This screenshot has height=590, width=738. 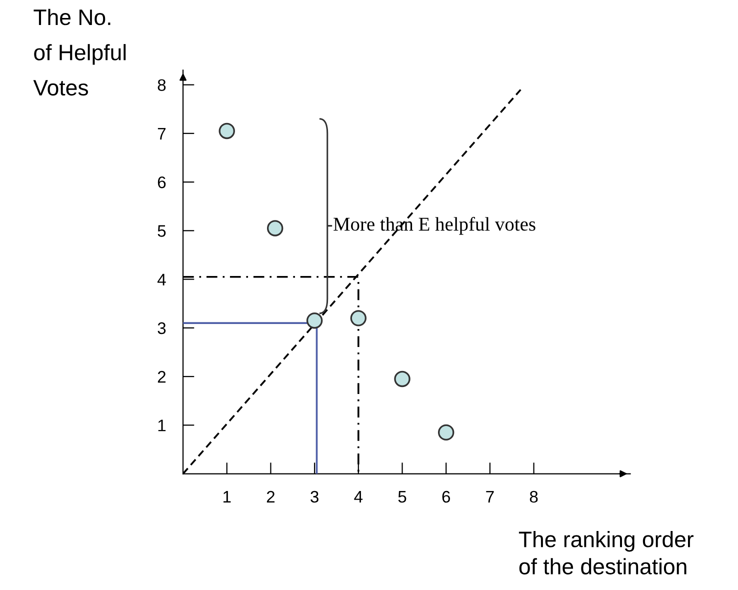 What do you see at coordinates (162, 134) in the screenshot?
I see `y-tick-label: 7` at bounding box center [162, 134].